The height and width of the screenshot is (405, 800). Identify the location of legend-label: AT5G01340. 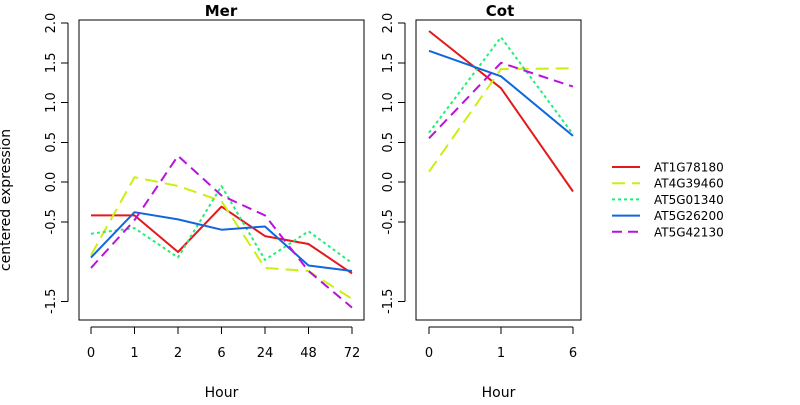
(689, 200).